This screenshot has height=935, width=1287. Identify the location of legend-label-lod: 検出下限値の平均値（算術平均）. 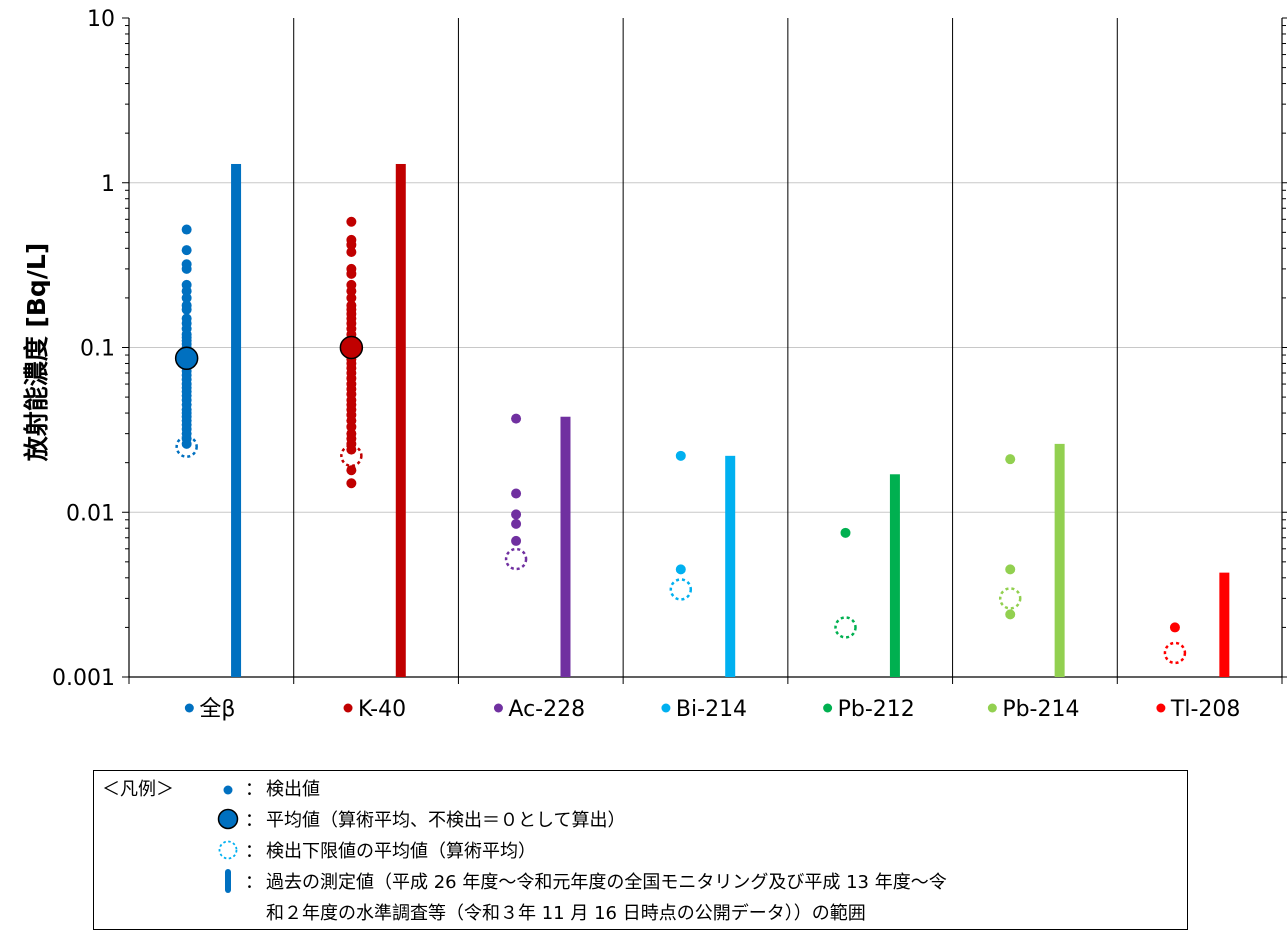
(401, 851).